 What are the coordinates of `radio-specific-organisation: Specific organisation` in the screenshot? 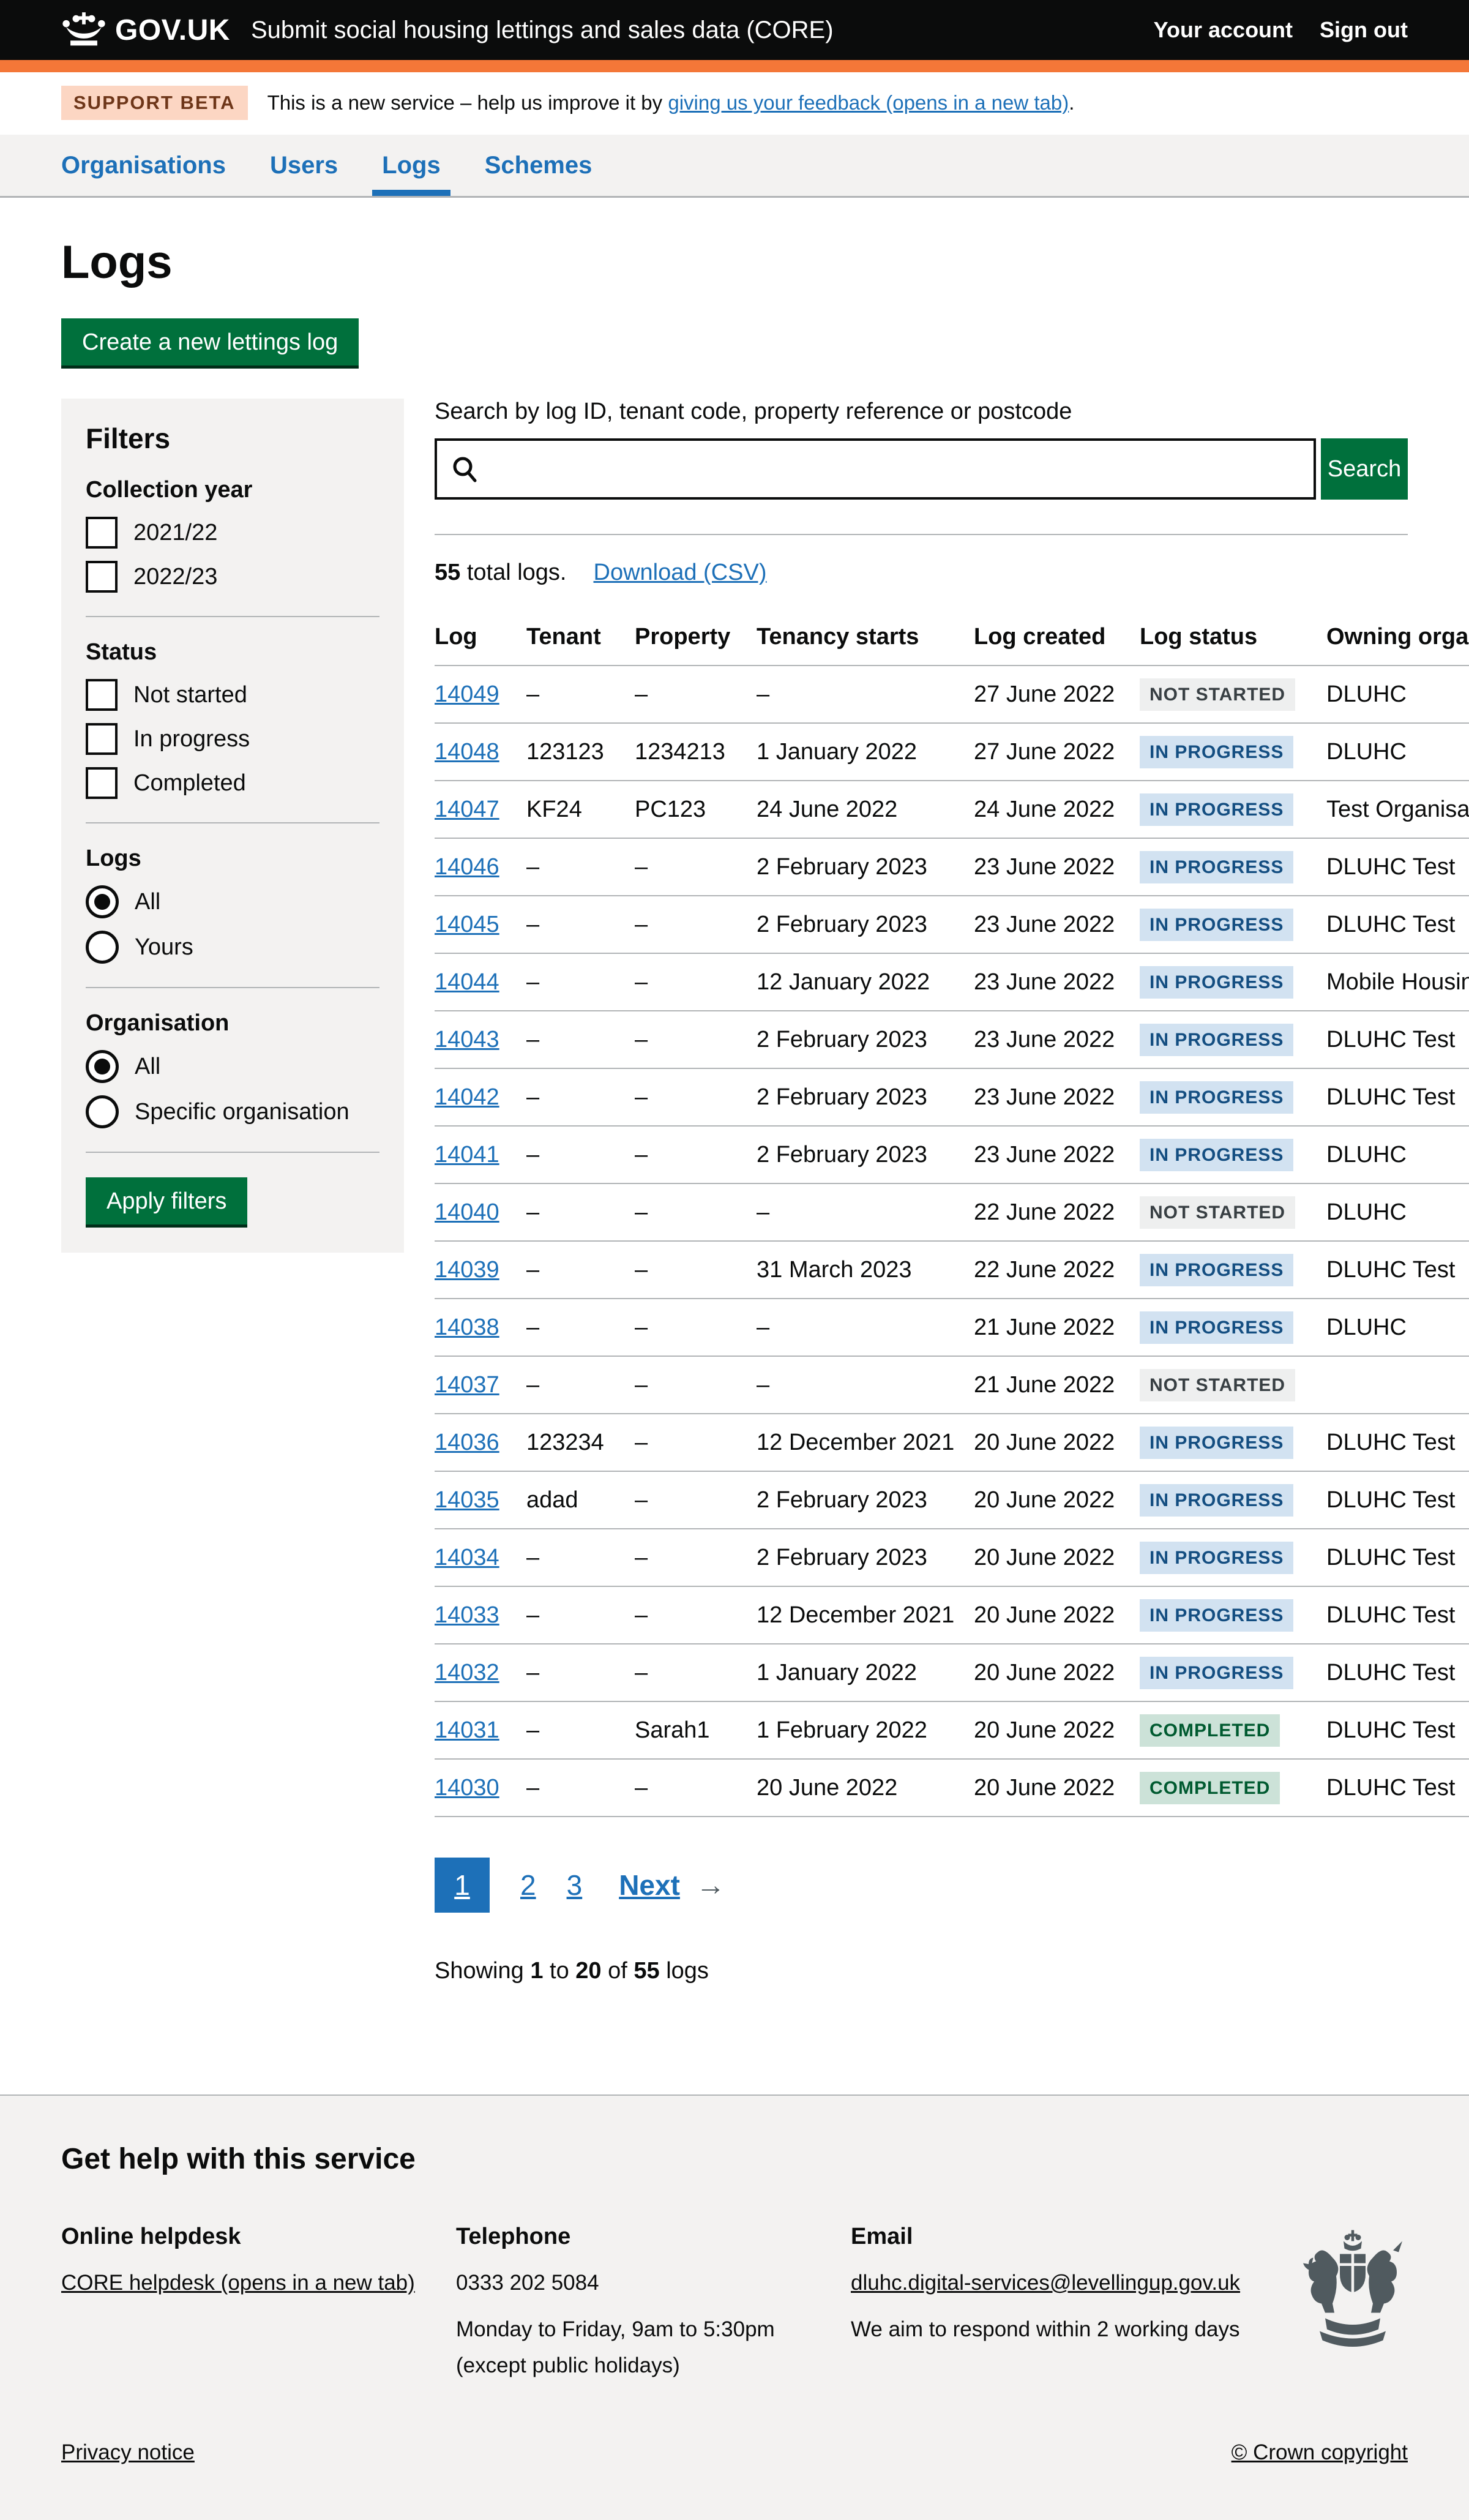 It's located at (232, 1111).